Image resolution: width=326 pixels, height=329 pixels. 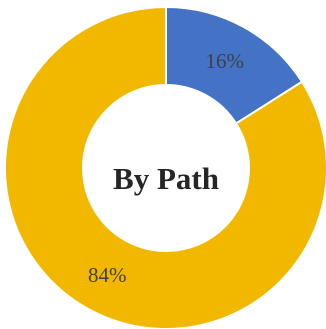 I want to click on chart-center-title: By Path, so click(x=166, y=178).